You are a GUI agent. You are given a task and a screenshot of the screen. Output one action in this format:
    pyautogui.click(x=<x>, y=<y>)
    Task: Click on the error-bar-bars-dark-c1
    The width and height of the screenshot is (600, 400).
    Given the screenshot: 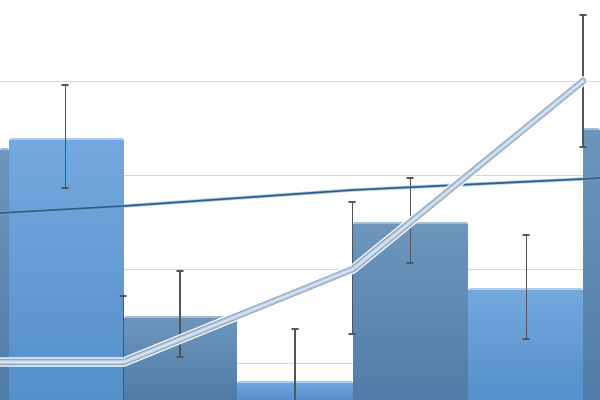 What is the action you would take?
    pyautogui.click(x=180, y=314)
    